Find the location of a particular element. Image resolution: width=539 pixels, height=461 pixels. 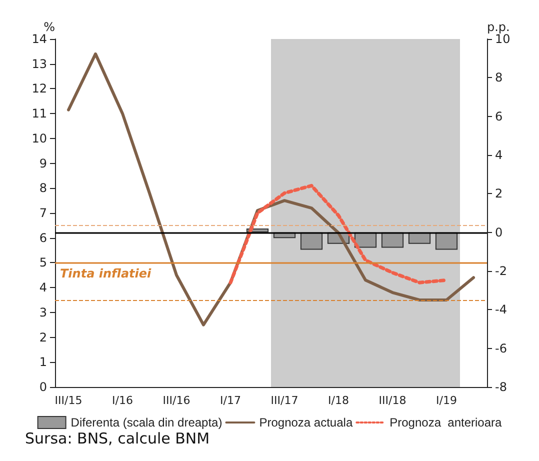

y-tick-label: 10 is located at coordinates (39, 138).